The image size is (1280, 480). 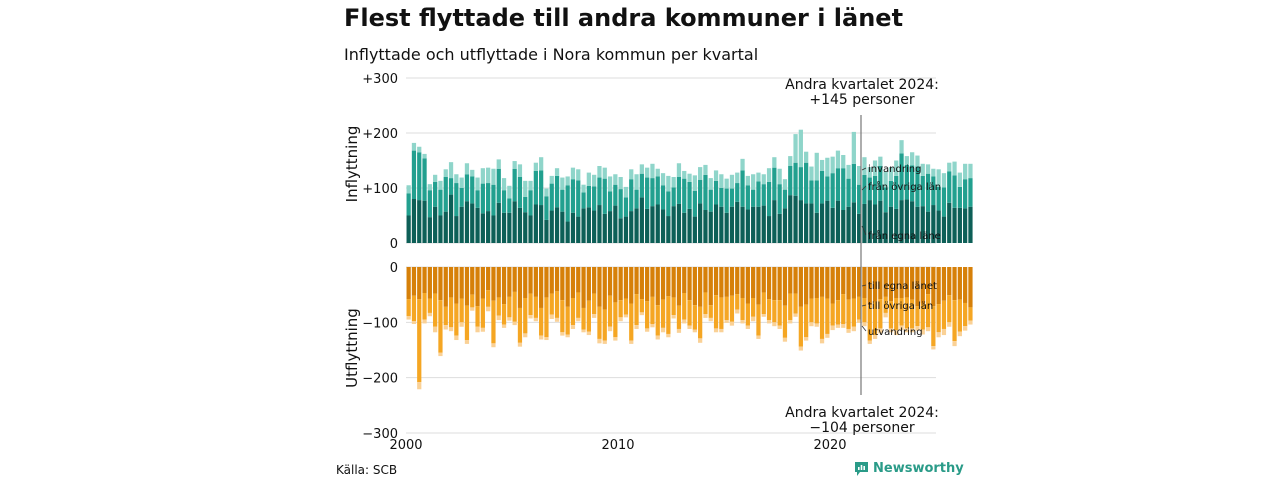 I want to click on label-till-egna-lanet: till egna länet, so click(x=902, y=286).